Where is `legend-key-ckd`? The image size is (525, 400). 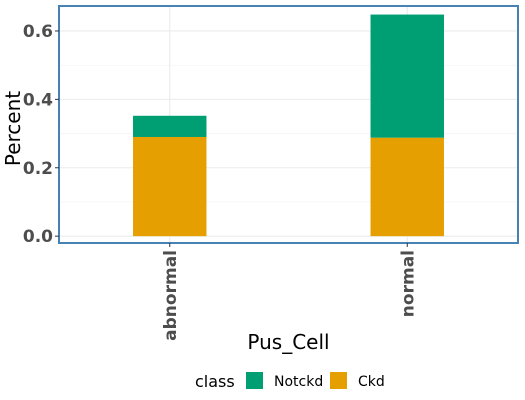
legend-key-ckd is located at coordinates (338, 380).